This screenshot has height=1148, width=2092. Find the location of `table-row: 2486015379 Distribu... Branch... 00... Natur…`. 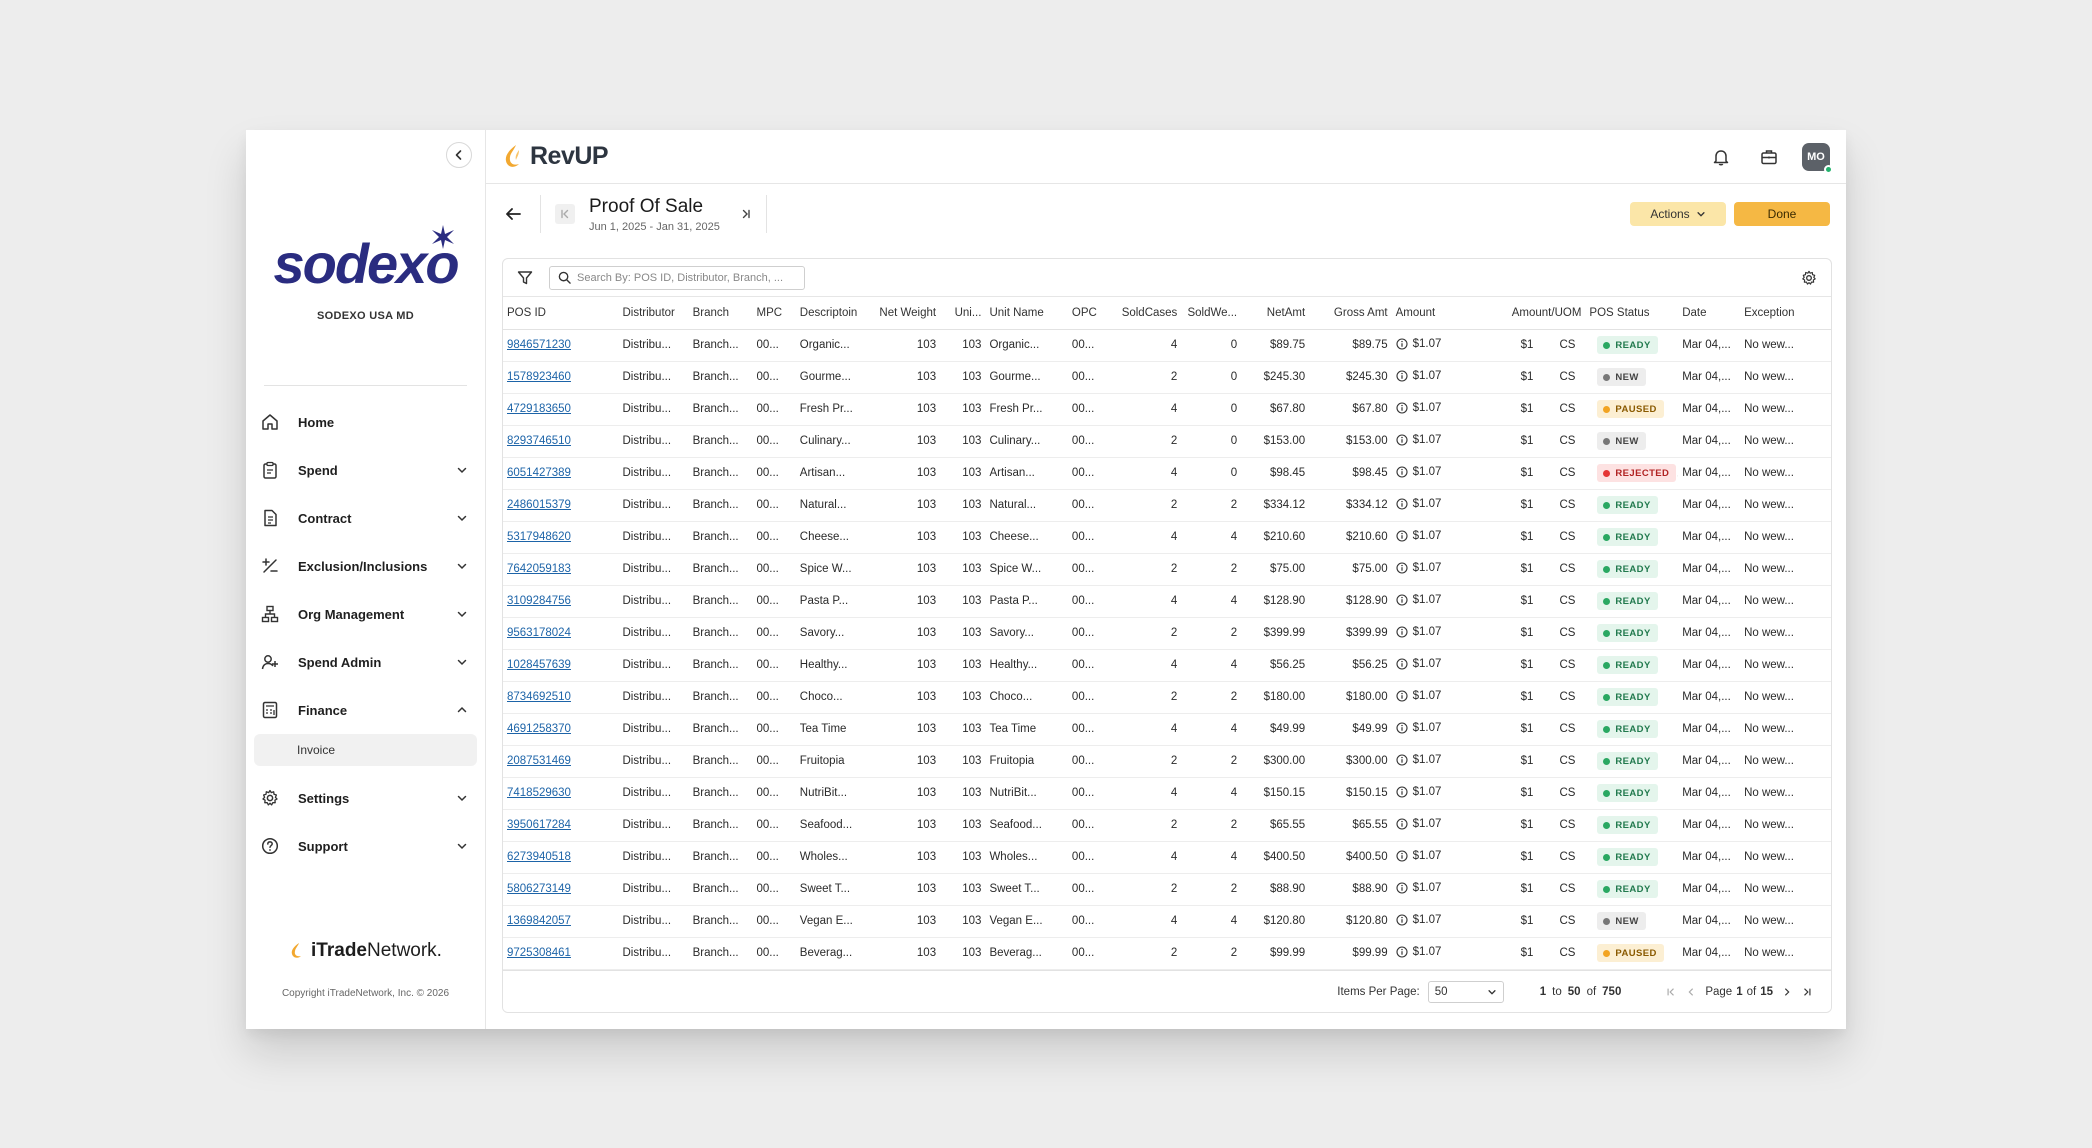

table-row: 2486015379 Distribu... Branch... 00... Natur… is located at coordinates (1167, 505).